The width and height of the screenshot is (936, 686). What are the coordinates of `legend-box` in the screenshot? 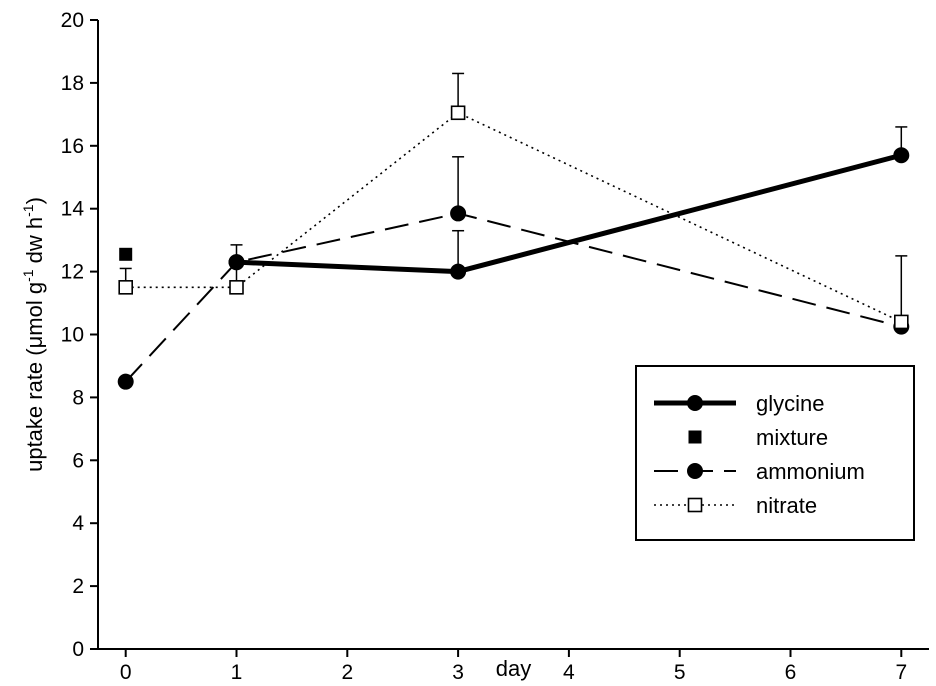 It's located at (775, 453).